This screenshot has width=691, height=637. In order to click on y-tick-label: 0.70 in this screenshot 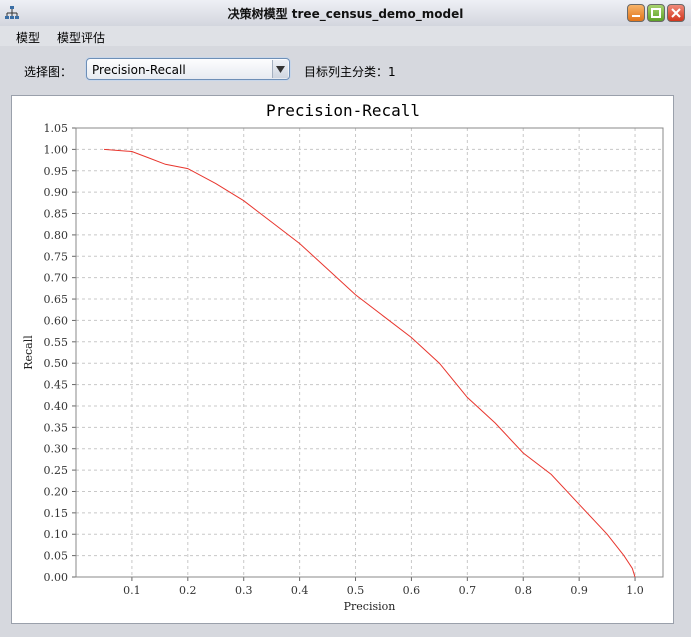, I will do `click(56, 278)`.